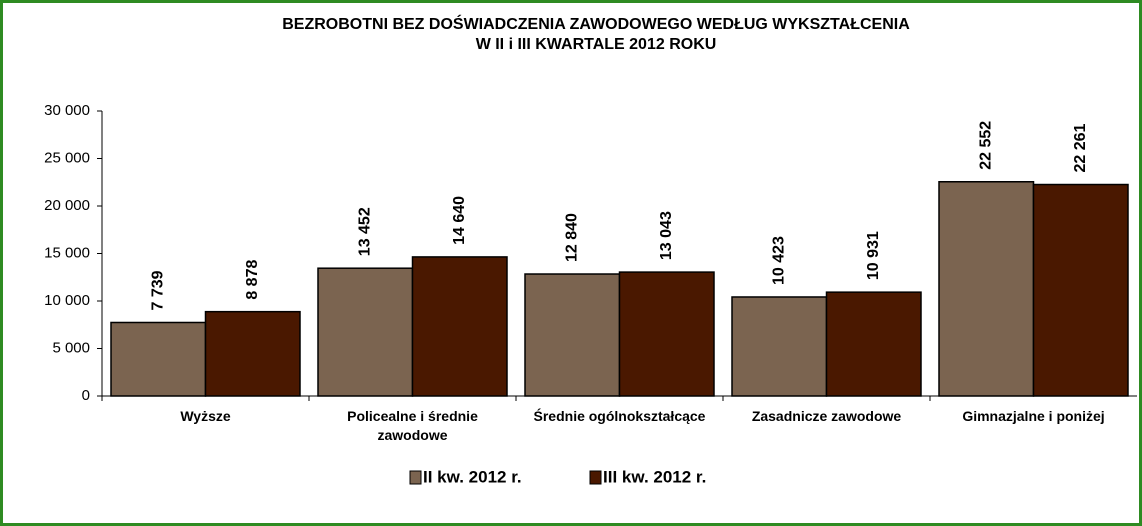 The height and width of the screenshot is (526, 1142). I want to click on y-tick-label: 10 000, so click(67, 300).